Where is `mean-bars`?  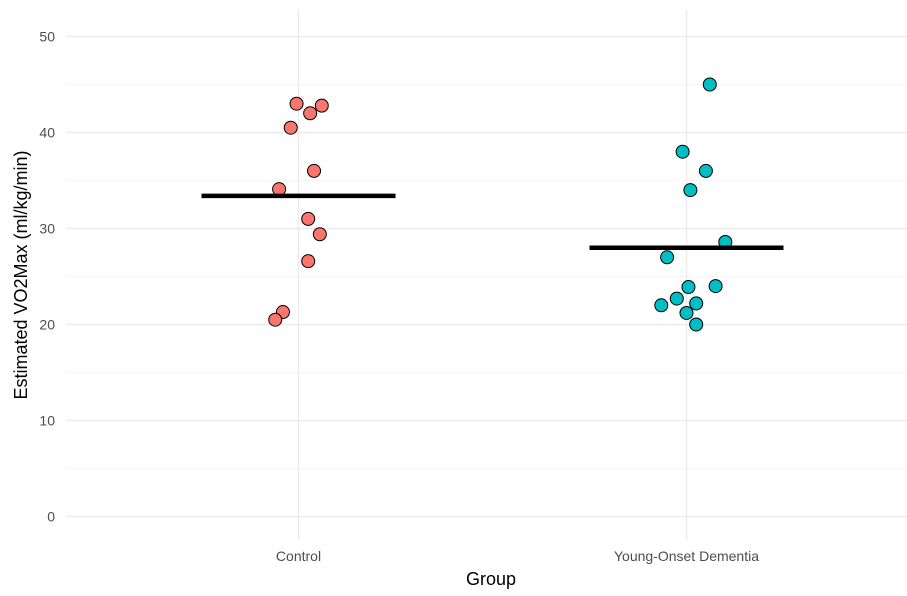
mean-bars is located at coordinates (492, 221).